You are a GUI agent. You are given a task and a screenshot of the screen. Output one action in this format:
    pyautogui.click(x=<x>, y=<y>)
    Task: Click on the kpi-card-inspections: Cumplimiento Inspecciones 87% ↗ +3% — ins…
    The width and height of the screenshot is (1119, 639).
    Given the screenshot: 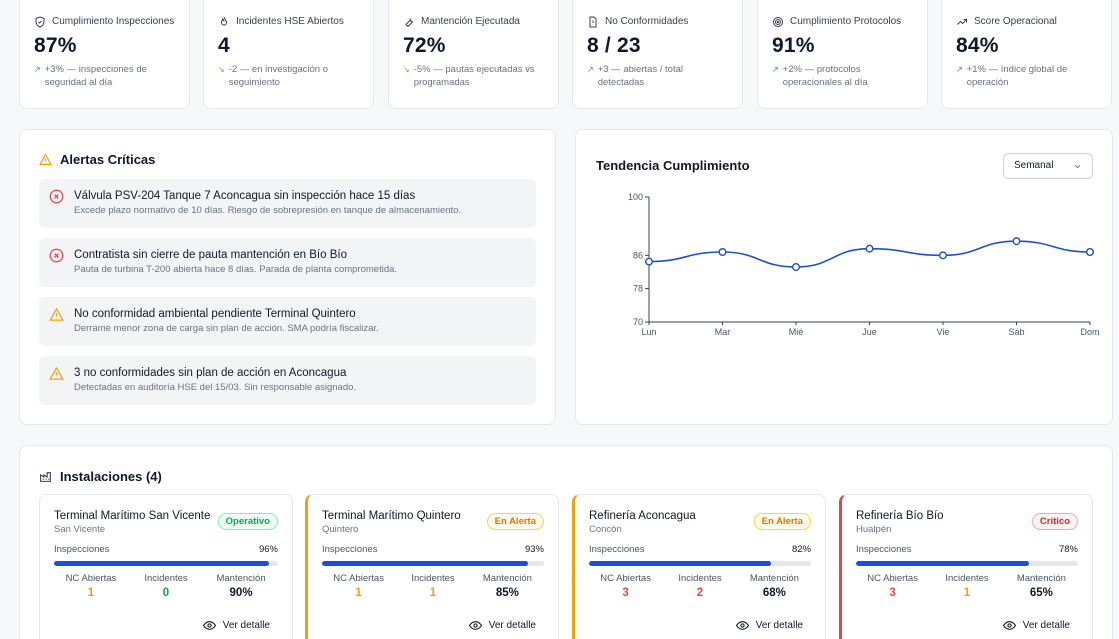 What is the action you would take?
    pyautogui.click(x=104, y=54)
    